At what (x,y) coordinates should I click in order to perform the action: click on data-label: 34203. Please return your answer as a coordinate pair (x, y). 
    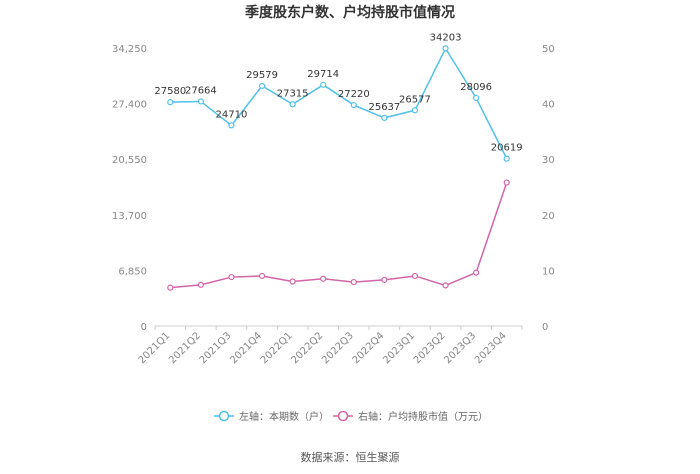
    Looking at the image, I should click on (446, 37).